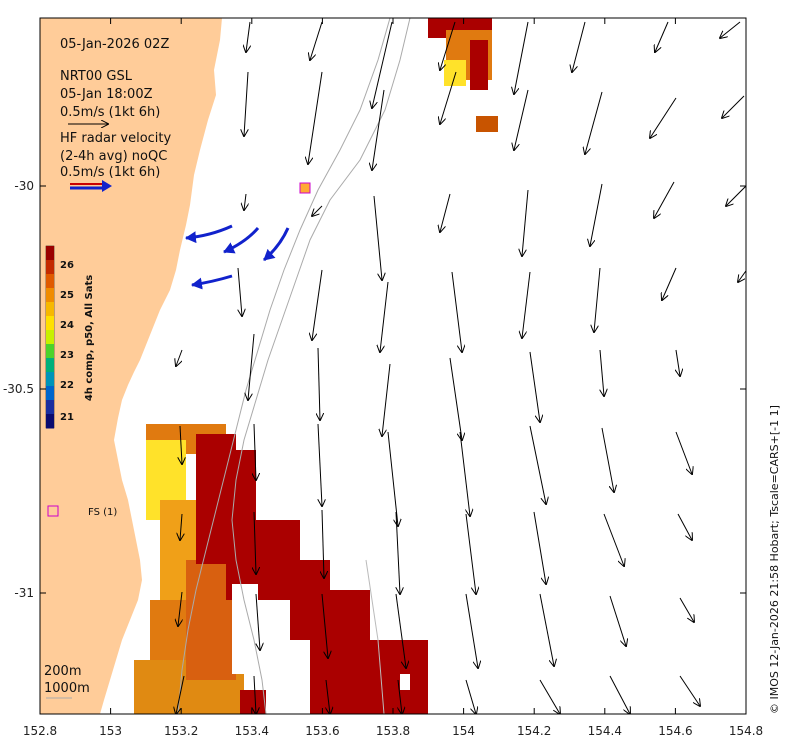 The height and width of the screenshot is (750, 790). I want to click on x-tick-label: 154.8, so click(746, 731).